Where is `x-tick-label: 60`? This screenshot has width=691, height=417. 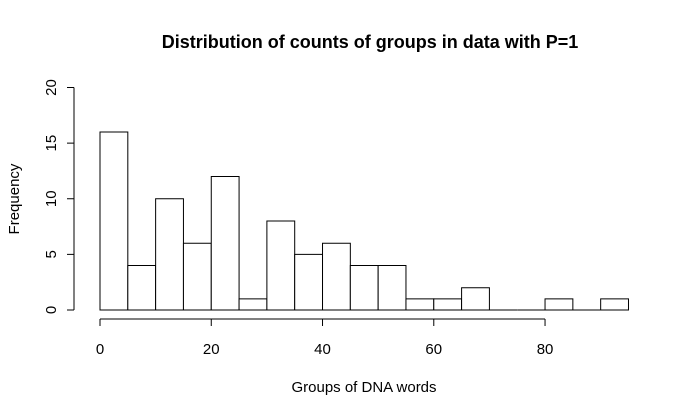
x-tick-label: 60 is located at coordinates (433, 349).